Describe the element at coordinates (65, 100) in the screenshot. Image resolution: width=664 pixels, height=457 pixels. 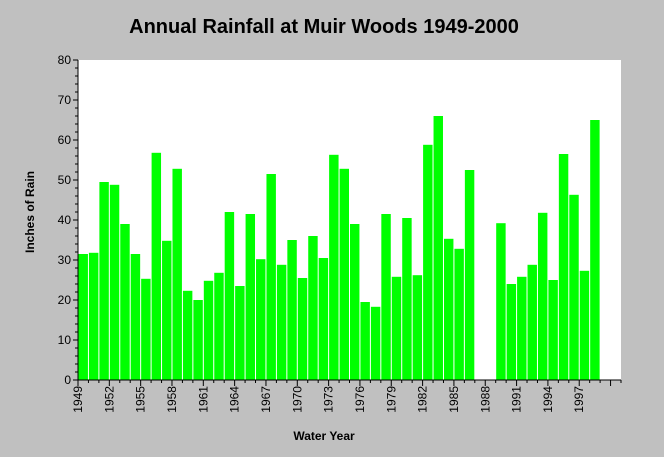
I see `y-tick-label: 70` at that location.